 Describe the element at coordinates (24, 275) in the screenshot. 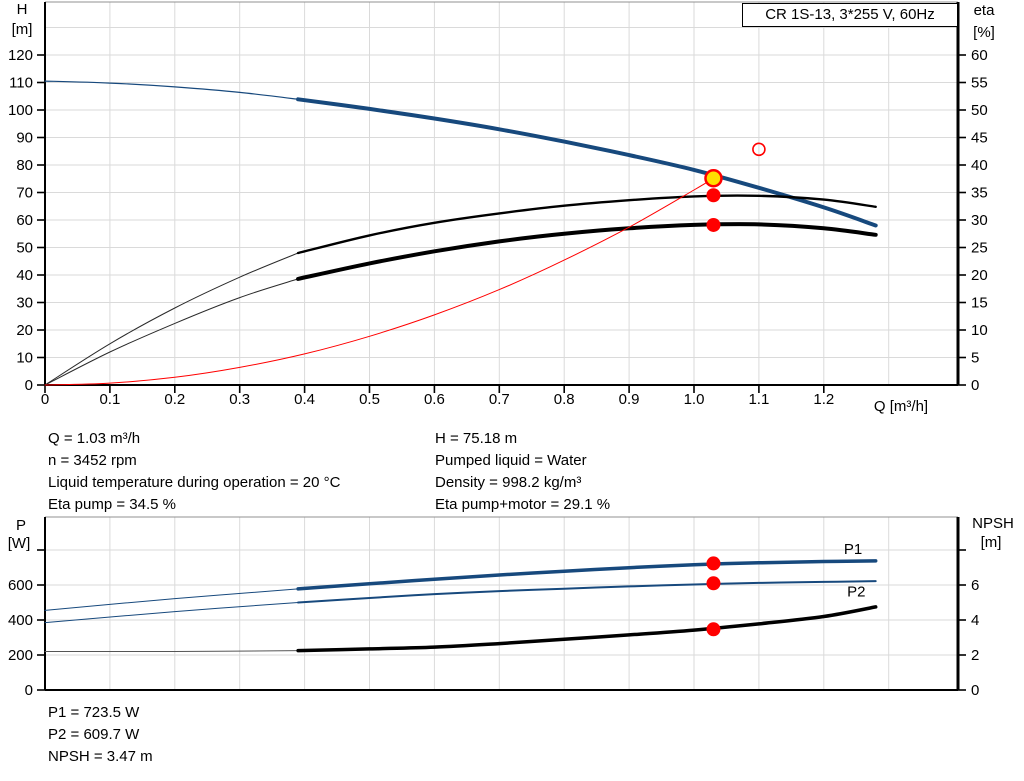

I see `tick-label-left: 40` at that location.